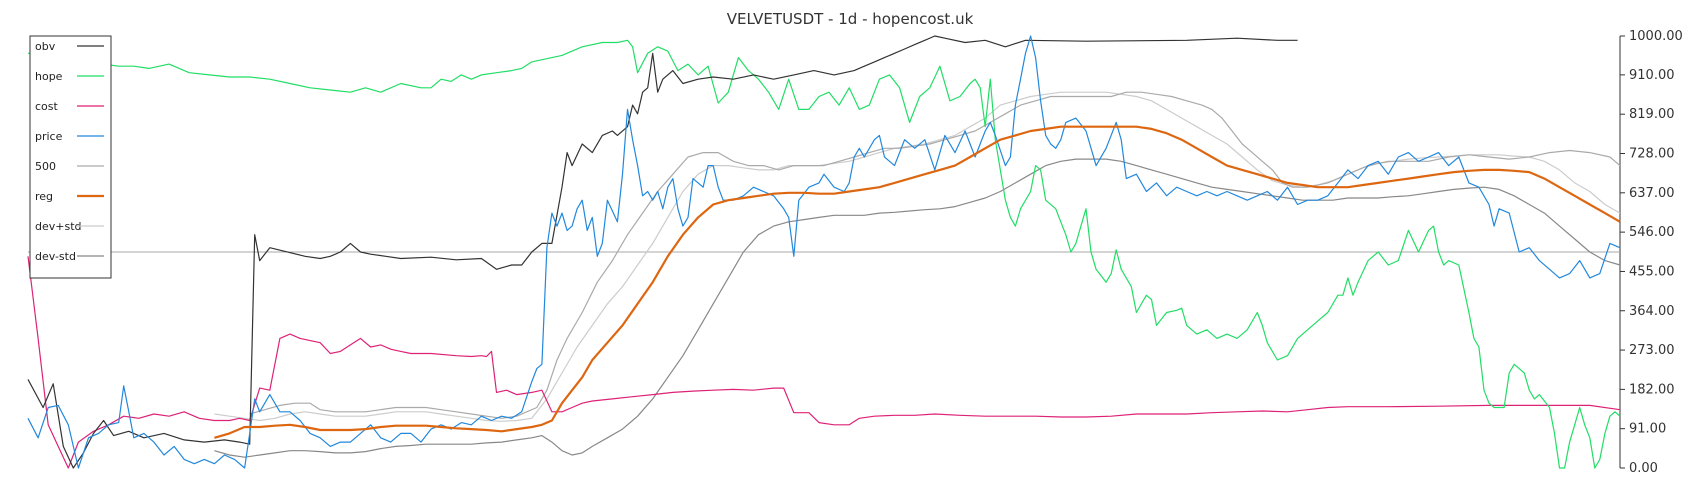  Describe the element at coordinates (1652, 232) in the screenshot. I see `y-tick-label: 546.00` at that location.